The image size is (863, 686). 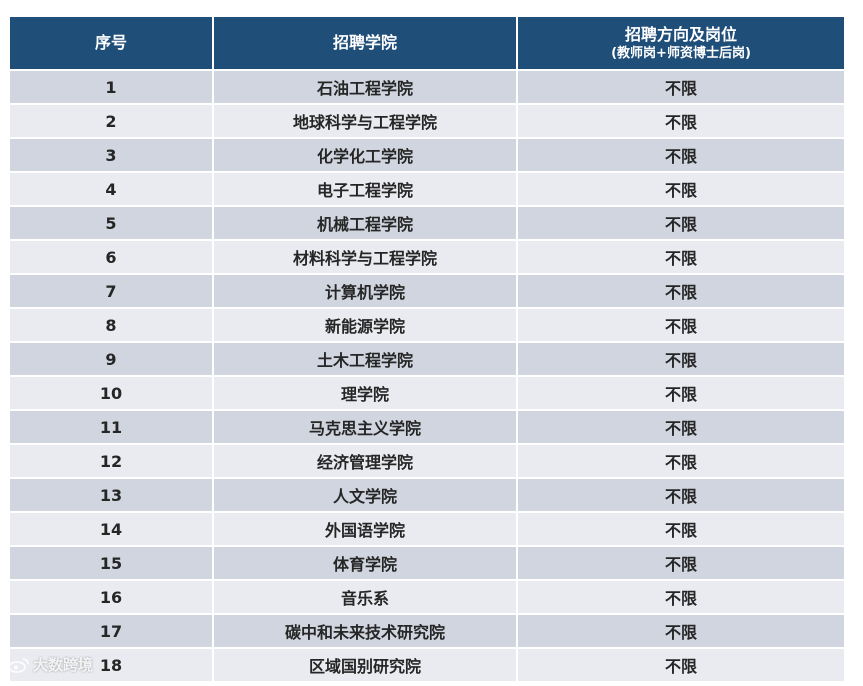 I want to click on table-row: 12 经济管理学院 不限, so click(x=427, y=461).